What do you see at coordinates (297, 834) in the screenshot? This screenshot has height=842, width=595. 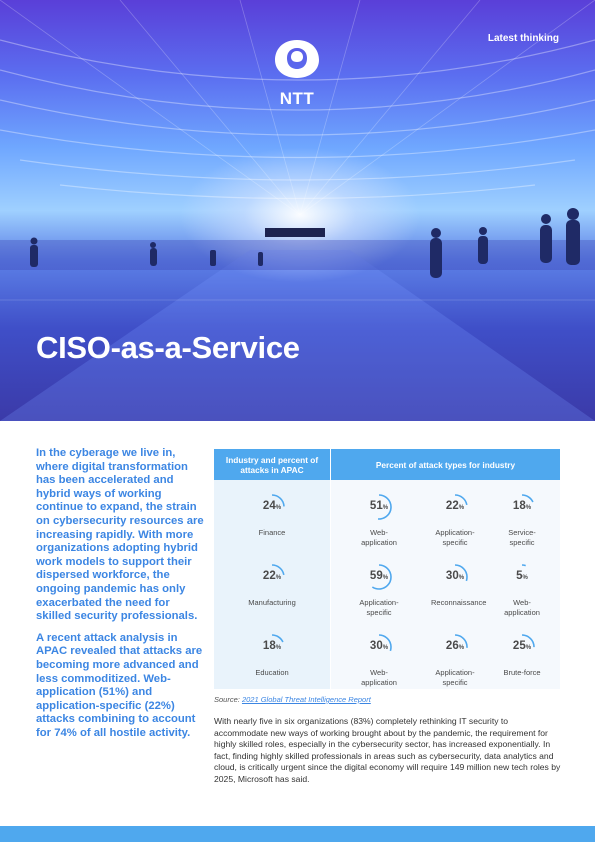 I see `footer-band` at bounding box center [297, 834].